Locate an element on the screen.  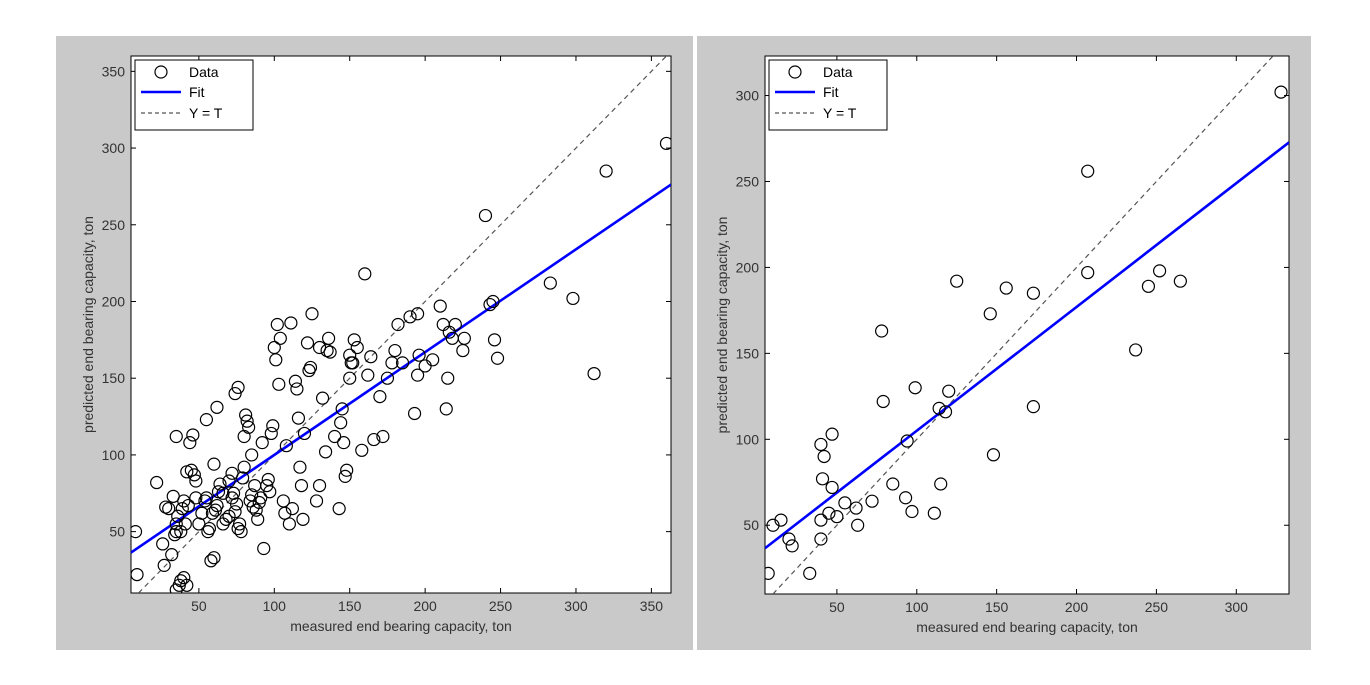
x-tick-label: 350 is located at coordinates (652, 606).